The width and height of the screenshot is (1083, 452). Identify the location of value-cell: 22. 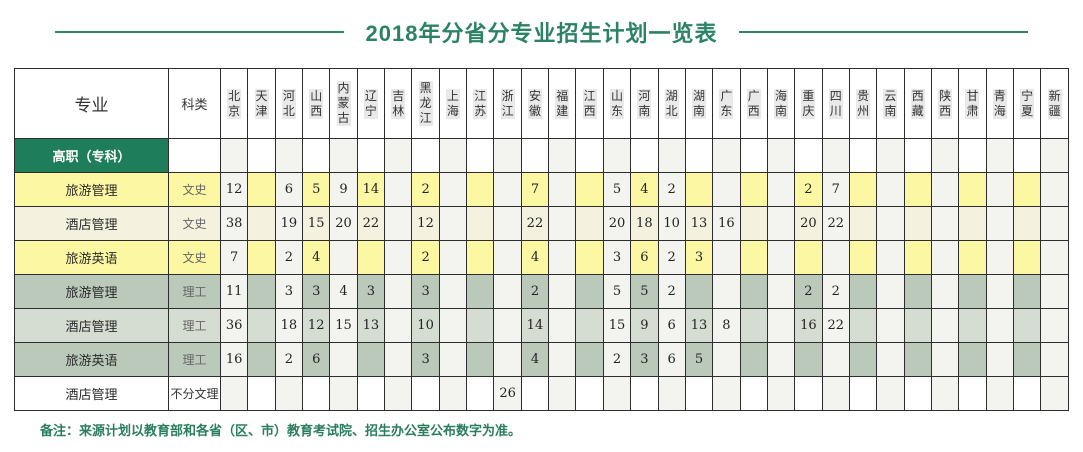
(835, 223).